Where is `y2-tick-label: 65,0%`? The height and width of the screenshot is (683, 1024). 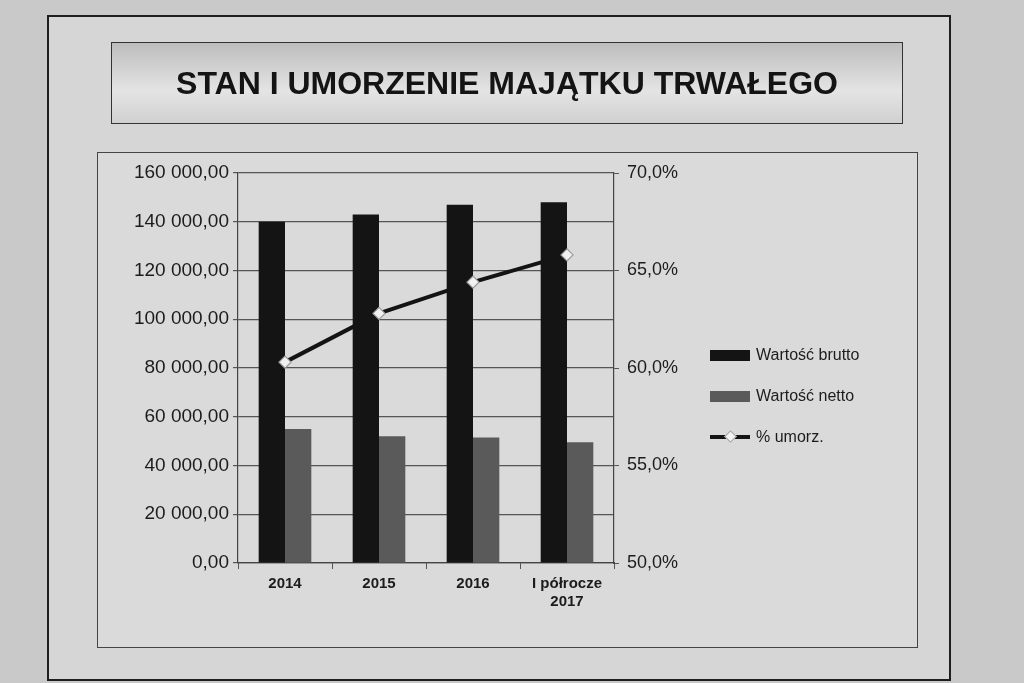 y2-tick-label: 65,0% is located at coordinates (653, 269).